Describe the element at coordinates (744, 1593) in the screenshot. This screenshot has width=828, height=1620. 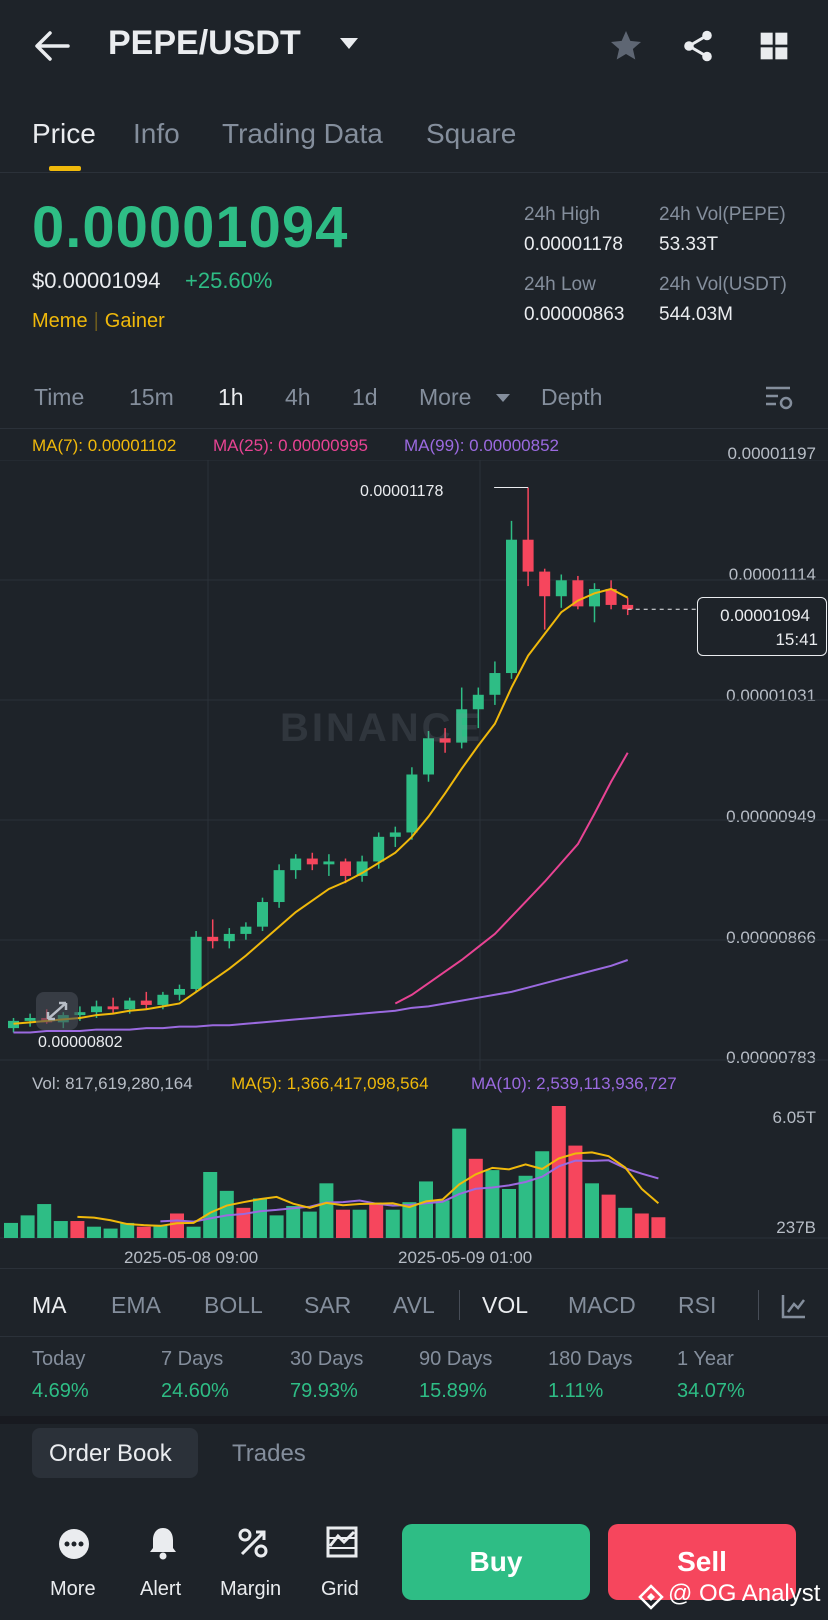
I see `creator-watermark: @ OG Analyst` at that location.